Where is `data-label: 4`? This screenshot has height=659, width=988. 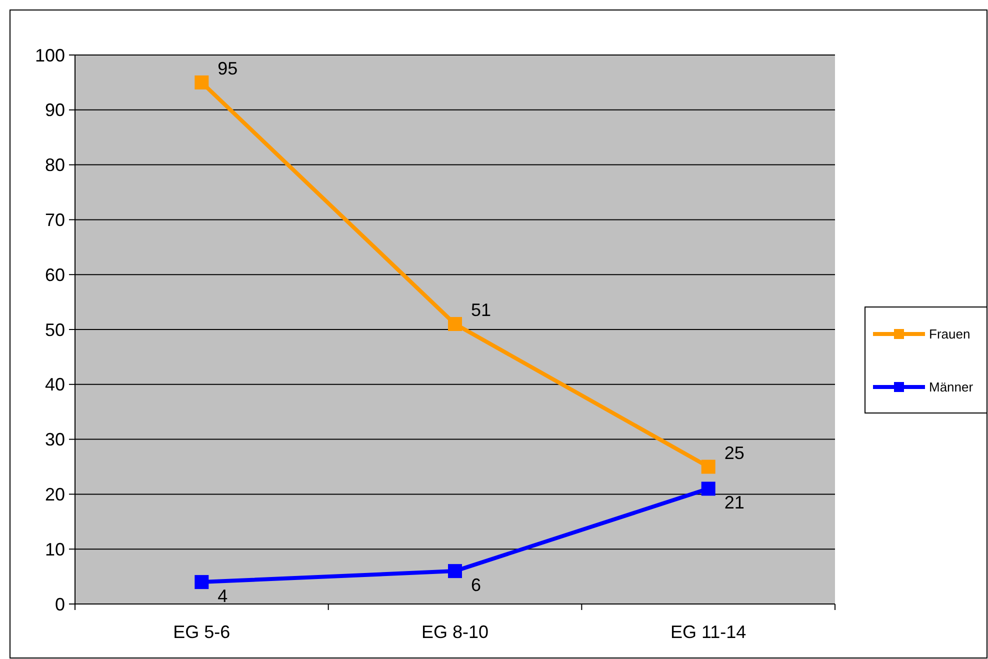 data-label: 4 is located at coordinates (223, 596).